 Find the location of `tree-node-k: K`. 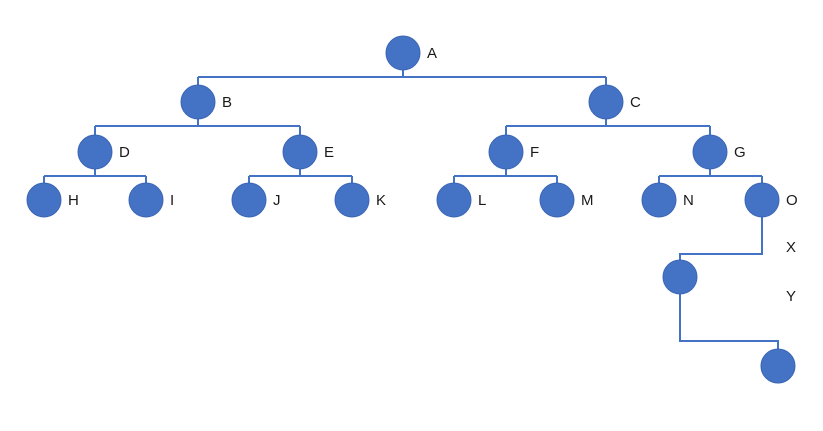

tree-node-k: K is located at coordinates (360, 200).